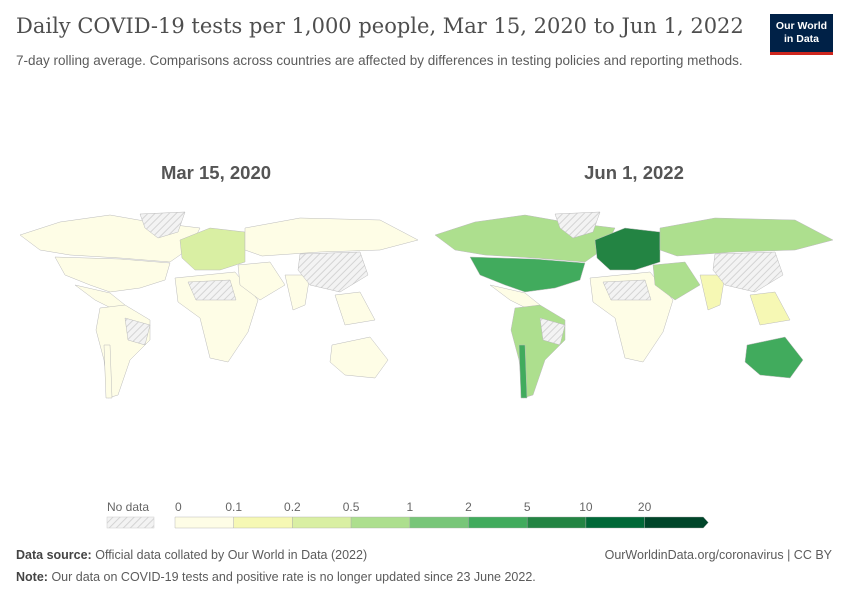  I want to click on map-label-left: Mar 15, 2020, so click(216, 172).